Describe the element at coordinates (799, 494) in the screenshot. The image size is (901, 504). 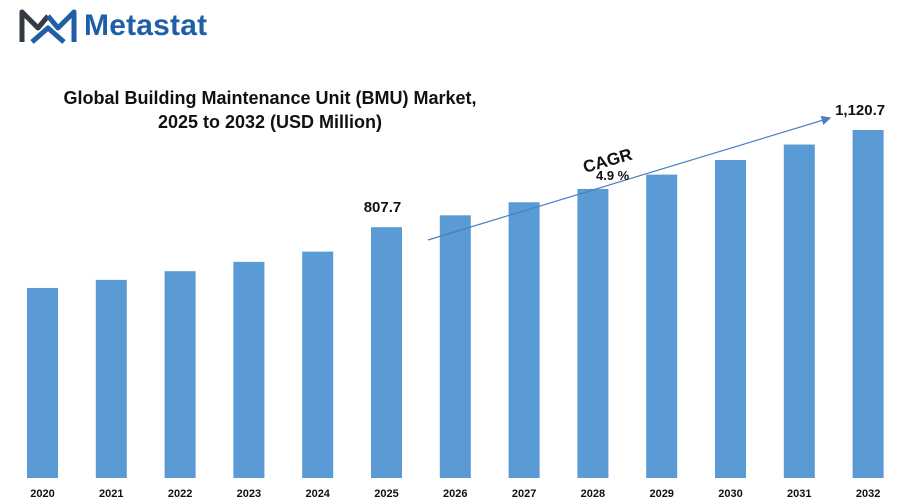
I see `x-tick-2031: 2031` at that location.